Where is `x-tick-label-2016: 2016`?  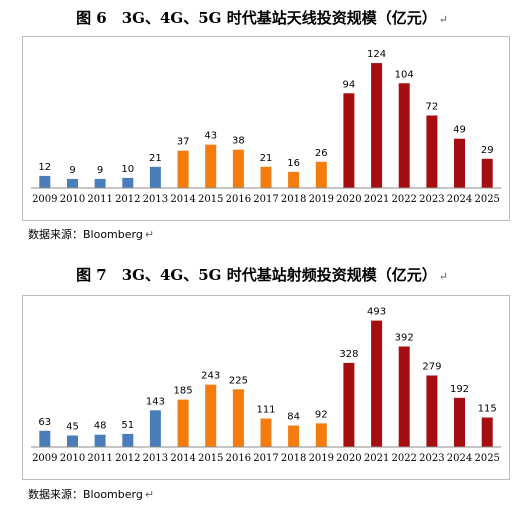 x-tick-label-2016: 2016 is located at coordinates (238, 458).